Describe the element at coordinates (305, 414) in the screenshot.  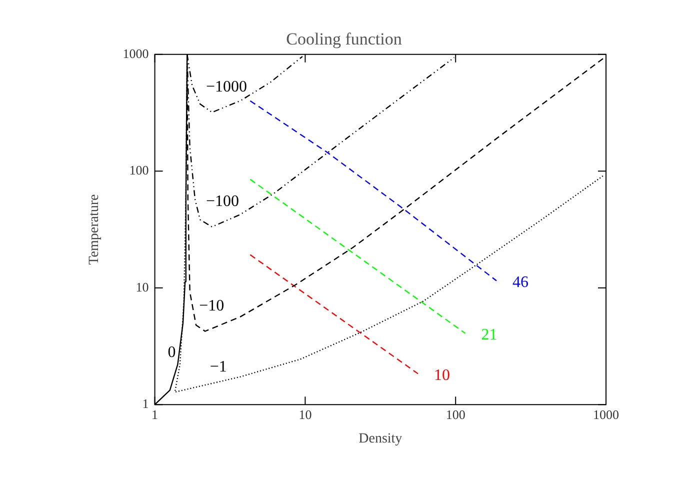
I see `x-tick-label: 10` at that location.